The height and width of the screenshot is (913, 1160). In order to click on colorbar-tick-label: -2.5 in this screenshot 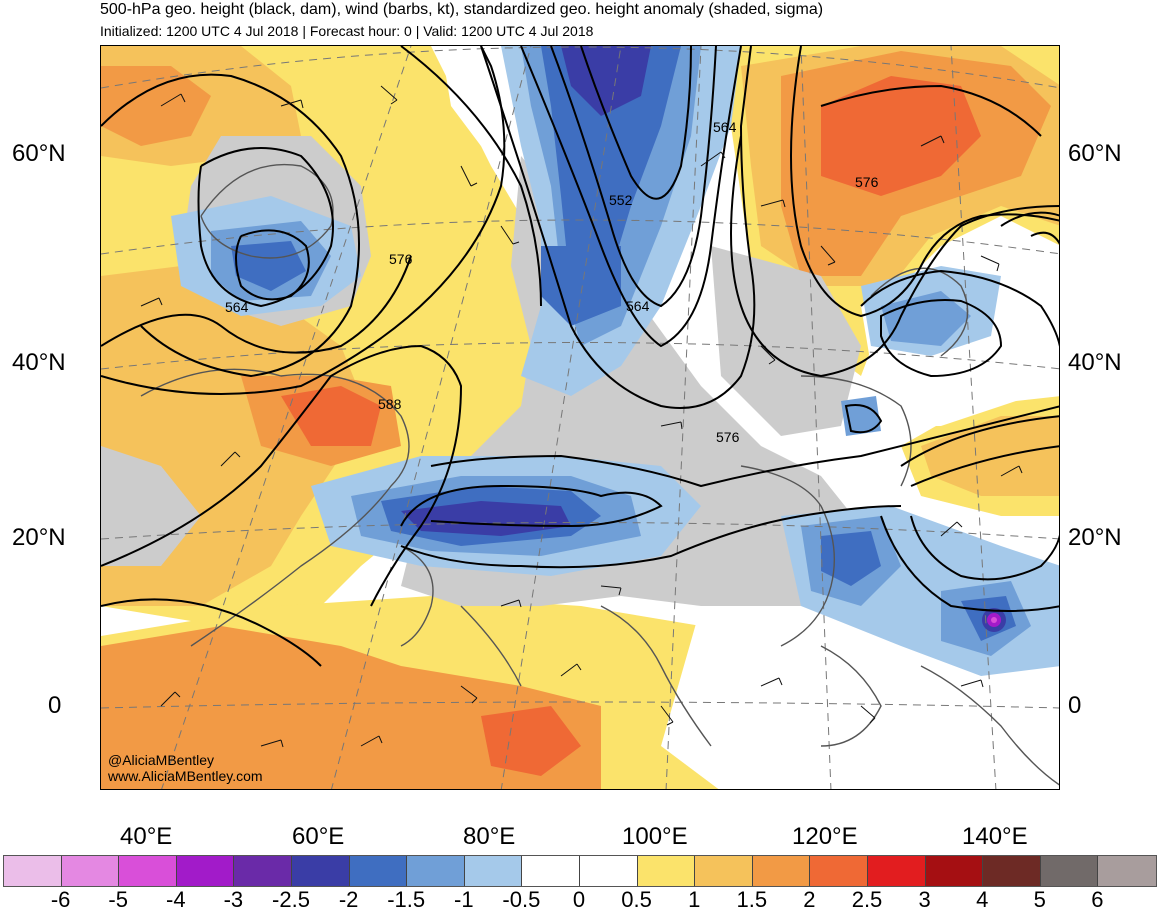, I will do `click(291, 899)`.